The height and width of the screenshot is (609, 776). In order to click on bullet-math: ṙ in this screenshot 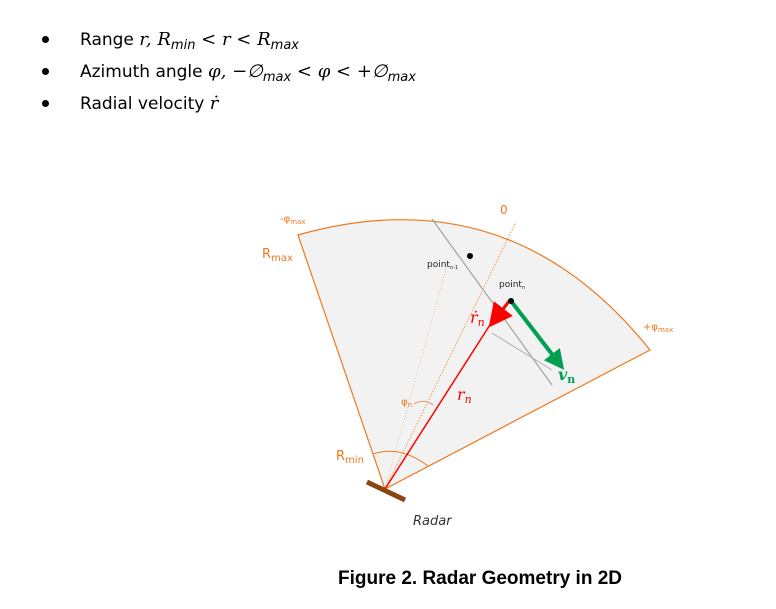, I will do `click(214, 103)`.